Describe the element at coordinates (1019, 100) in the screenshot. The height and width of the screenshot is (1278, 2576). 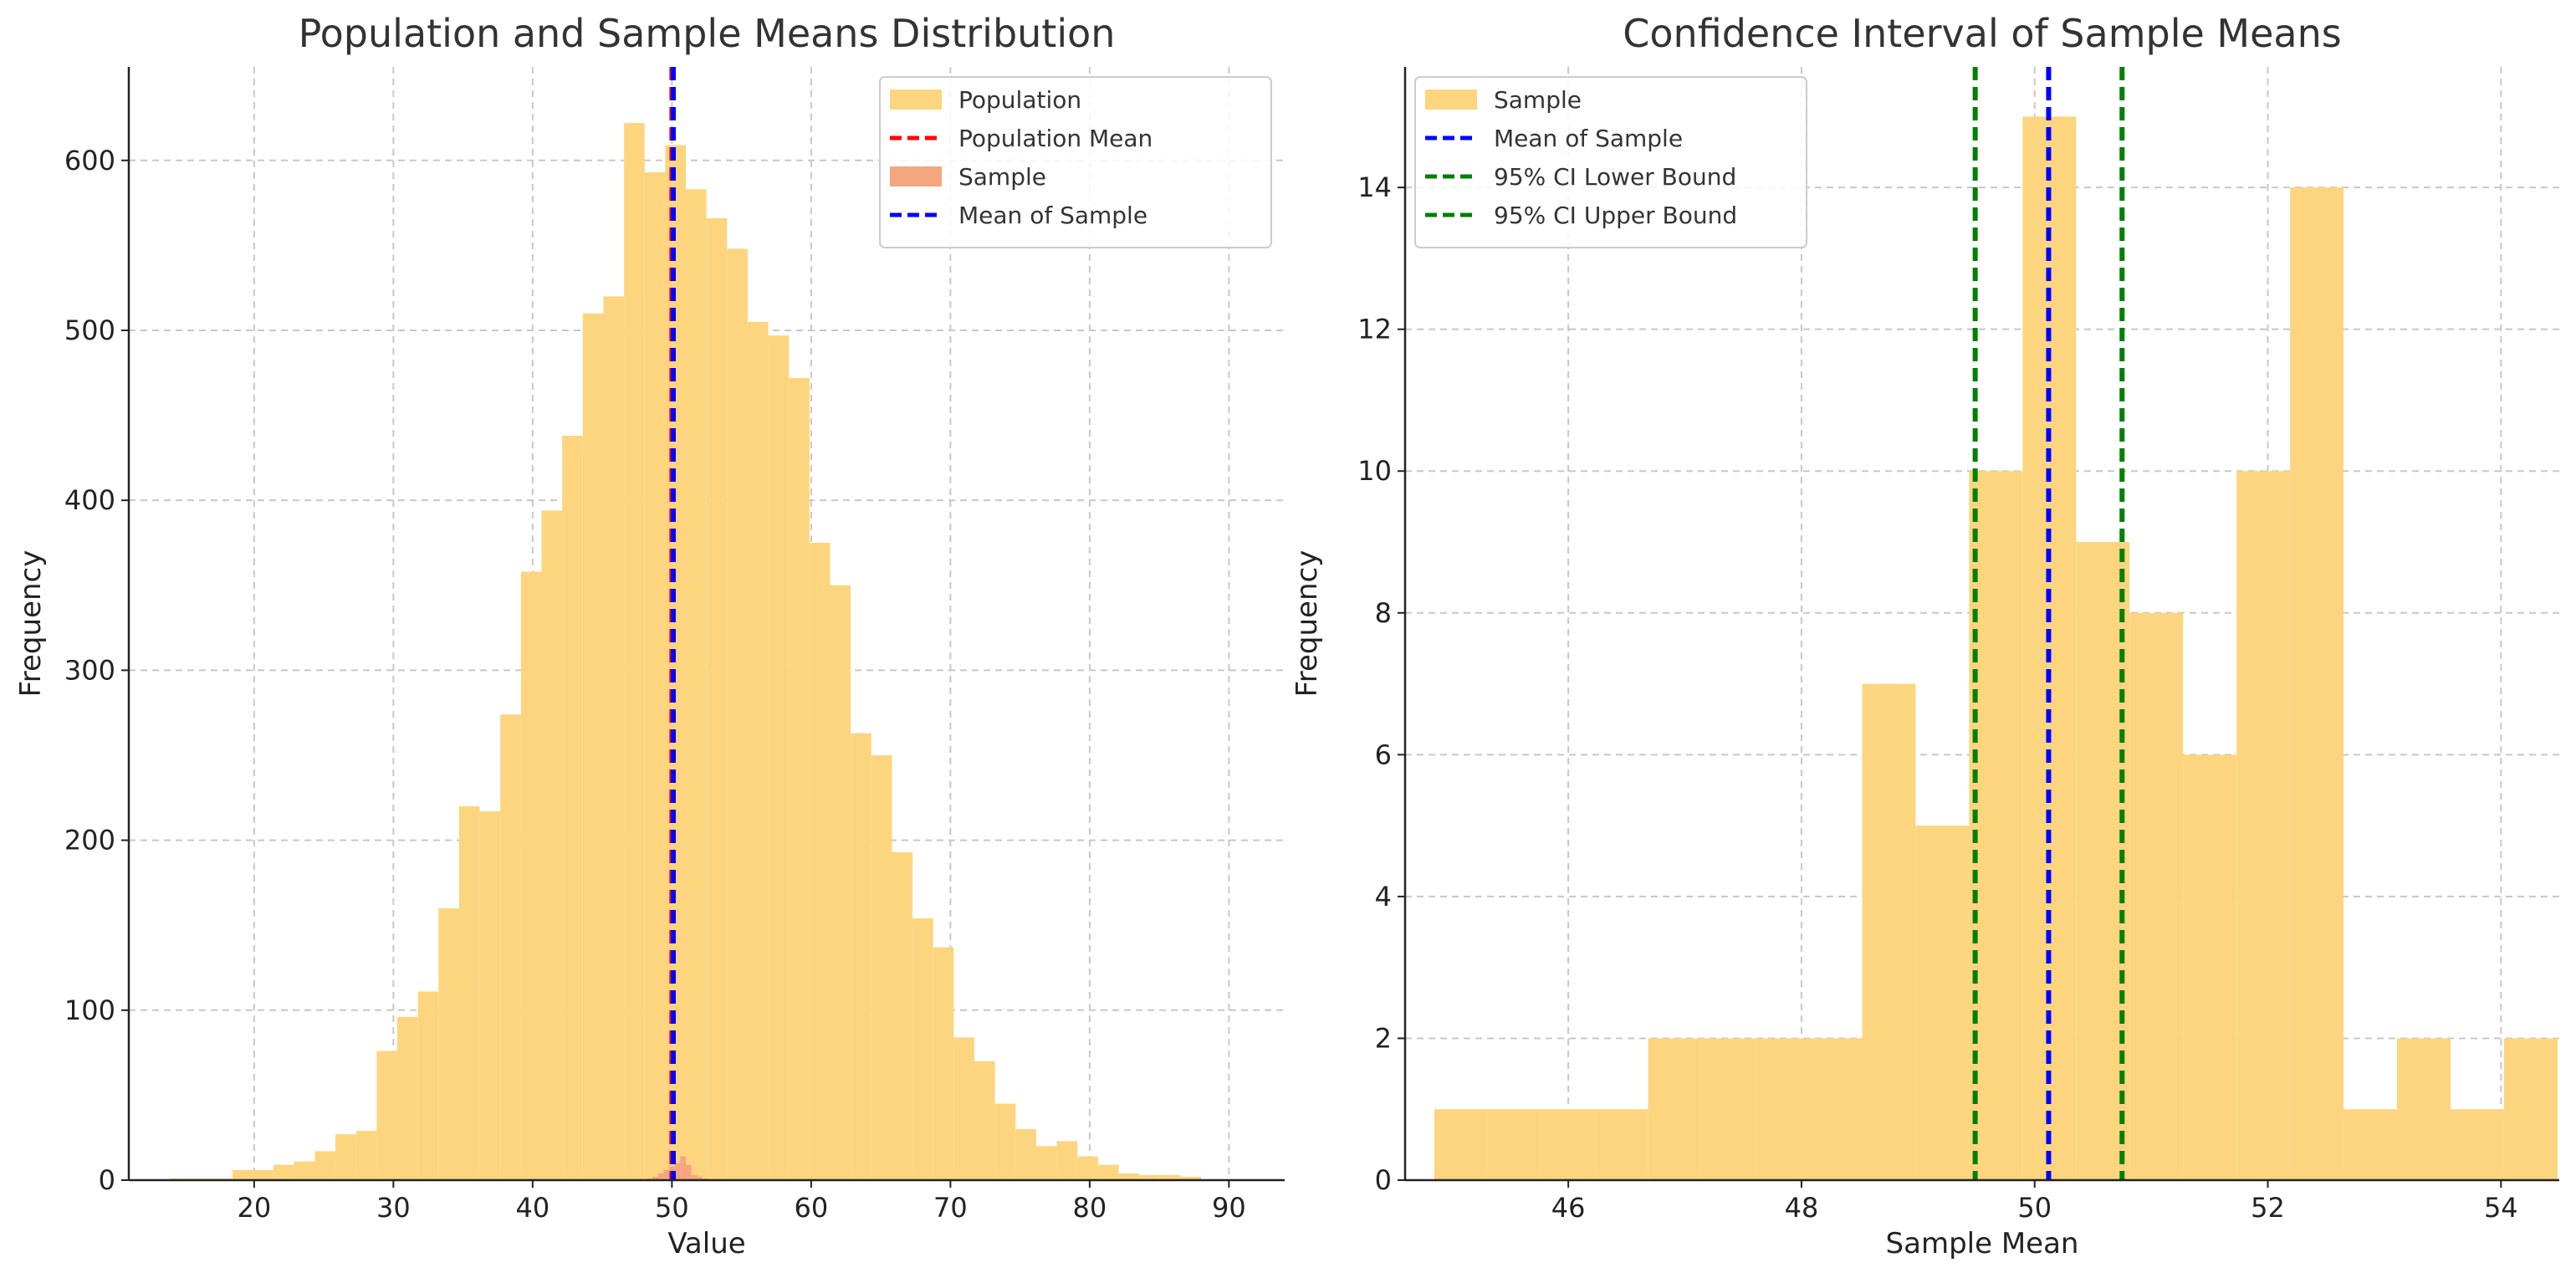
I see `legend-label: Population` at that location.